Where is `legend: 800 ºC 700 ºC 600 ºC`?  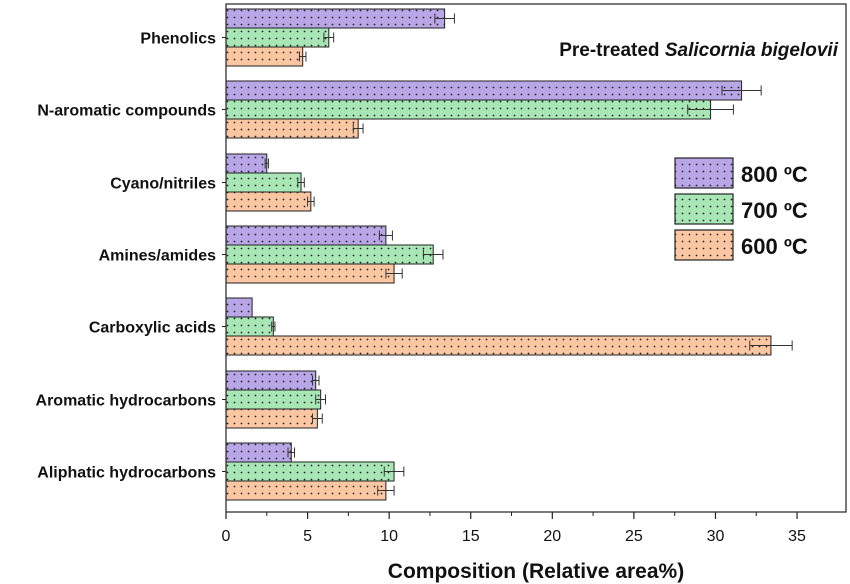 legend: 800 ºC 700 ºC 600 ºC is located at coordinates (741, 209).